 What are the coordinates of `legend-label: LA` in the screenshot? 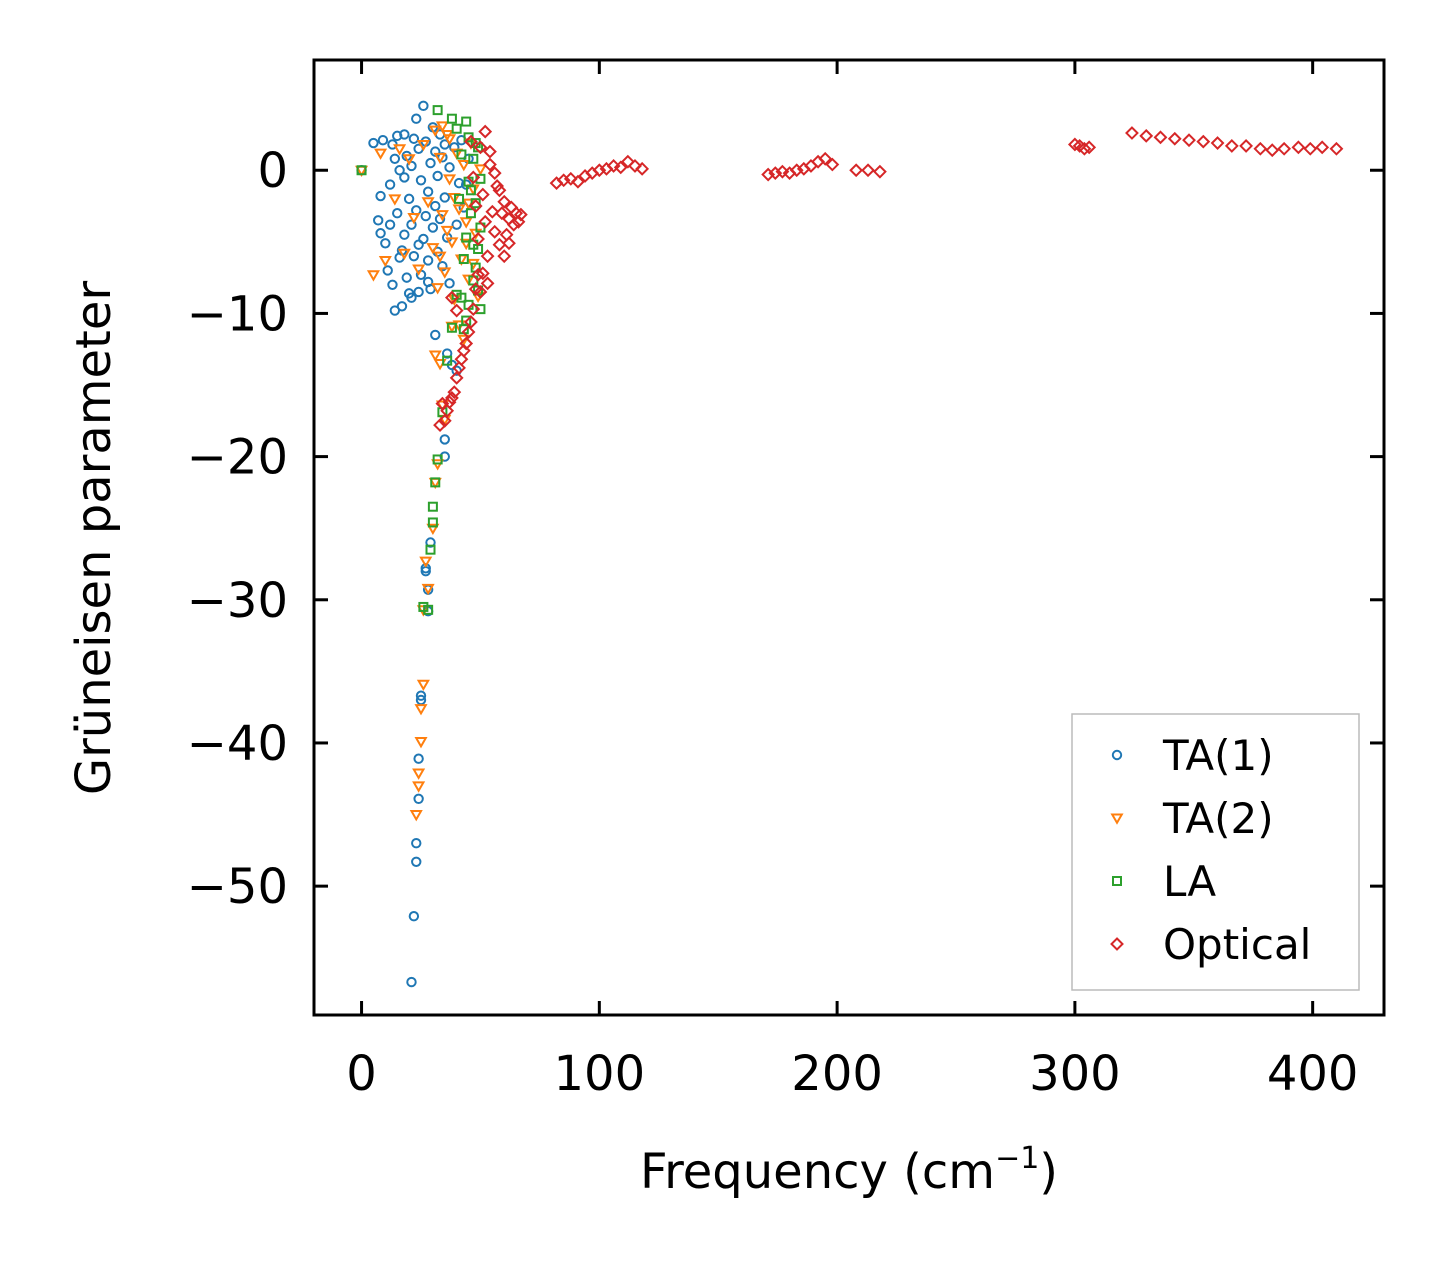 It's located at (1189, 881).